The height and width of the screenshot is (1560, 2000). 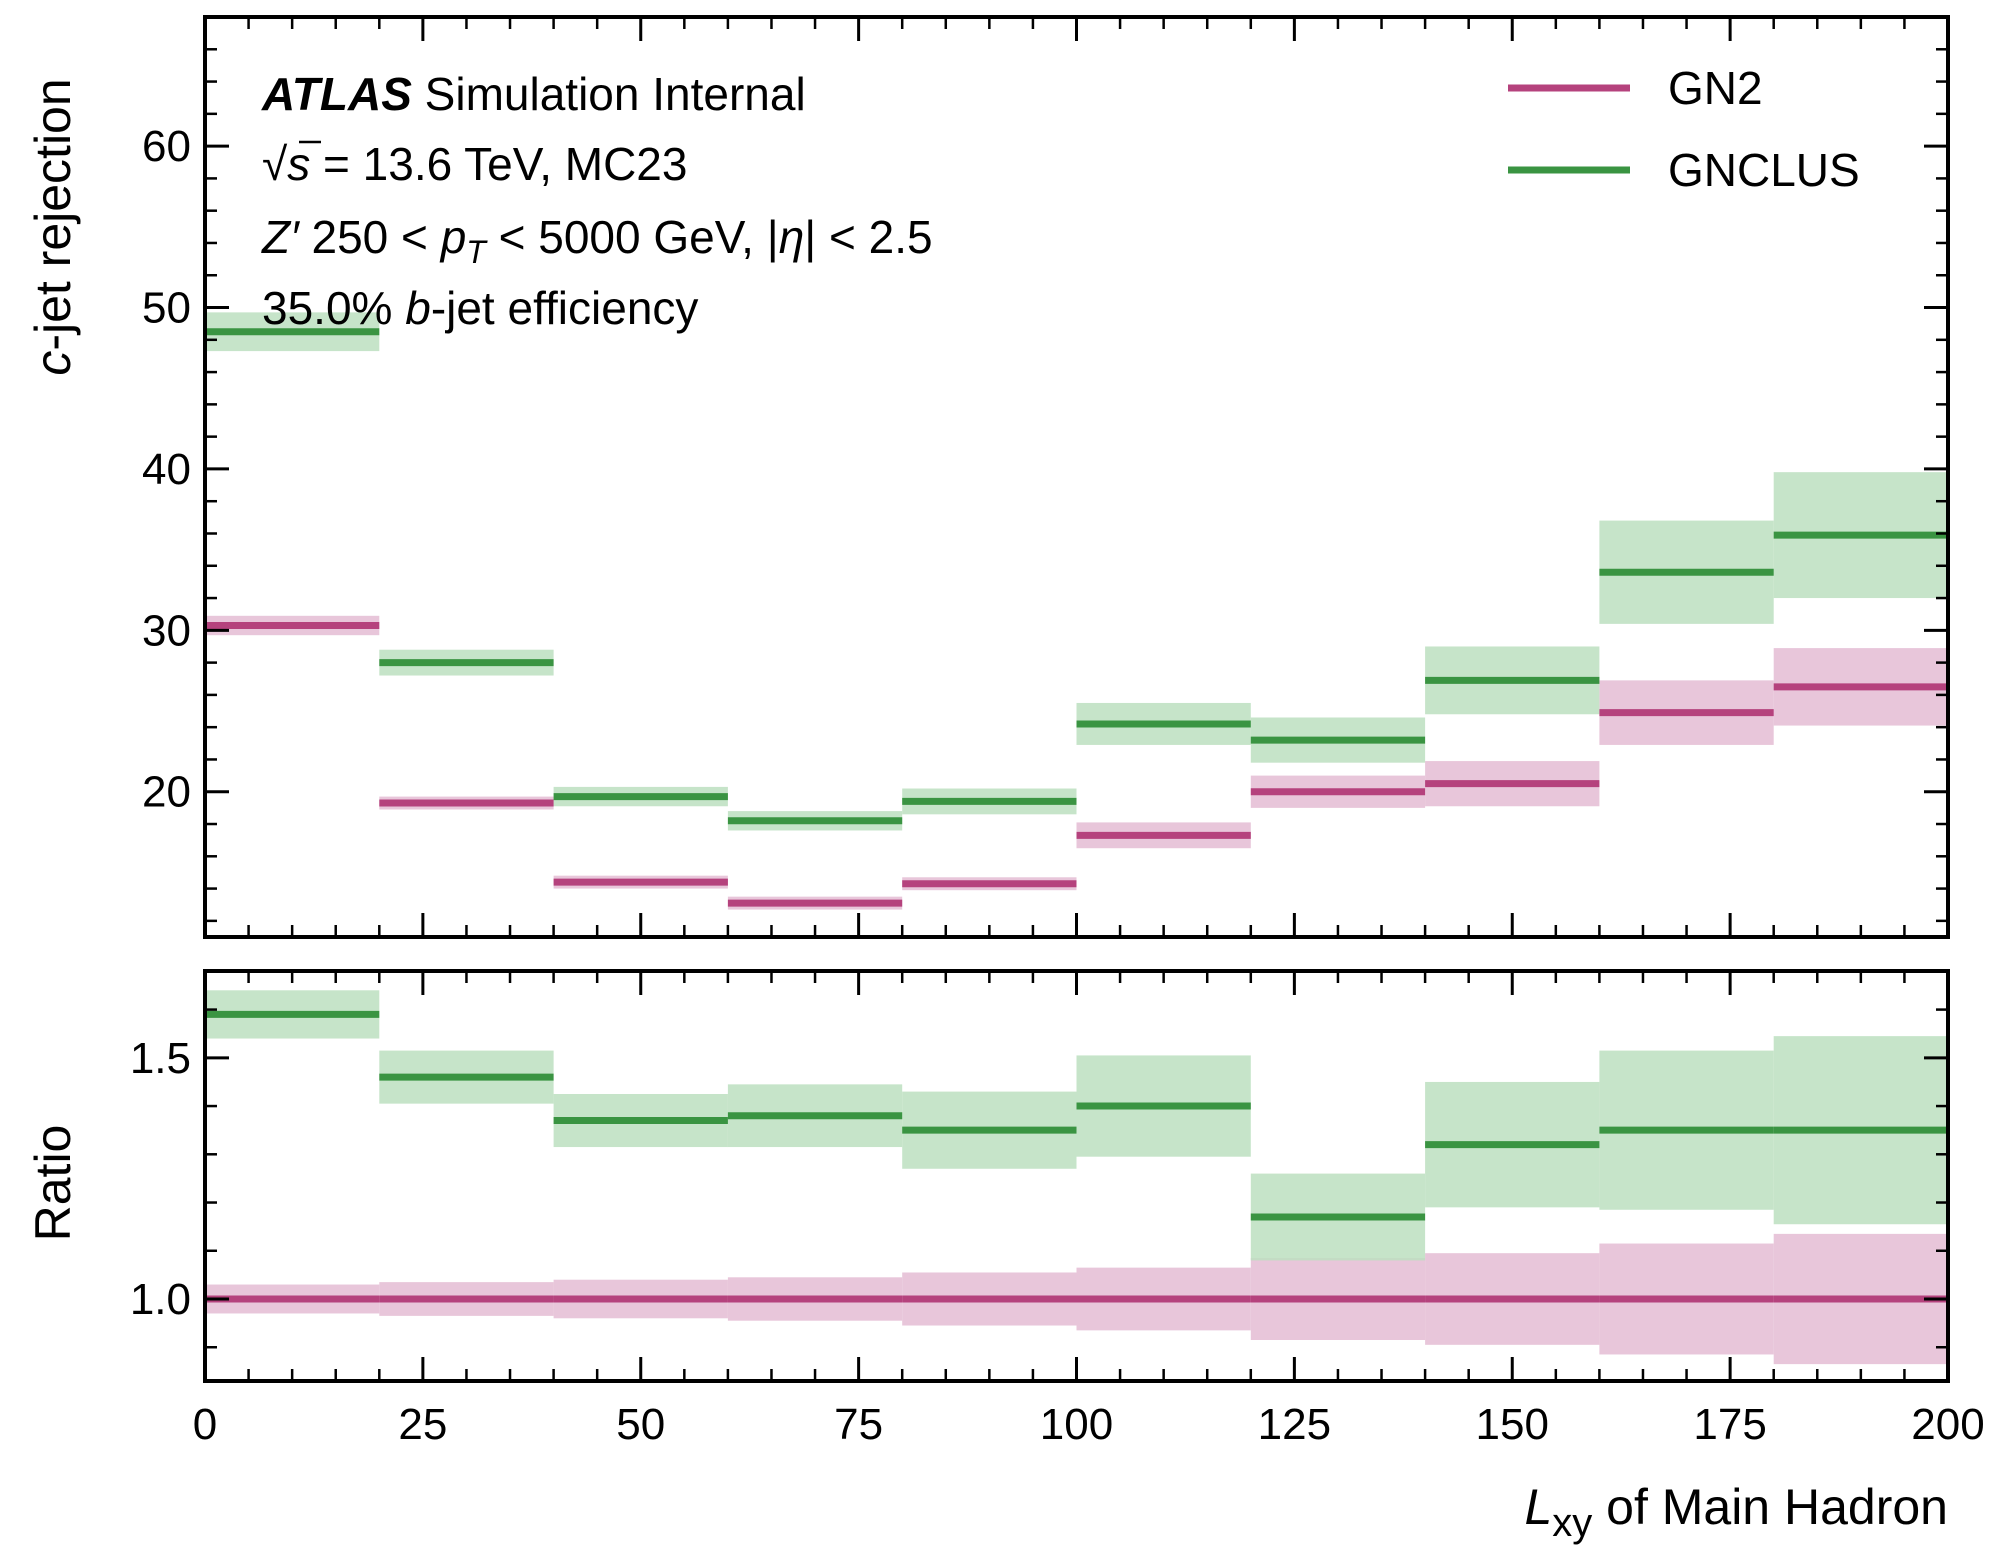 I want to click on ratio-ytick-label: 1.0, so click(x=160, y=1299).